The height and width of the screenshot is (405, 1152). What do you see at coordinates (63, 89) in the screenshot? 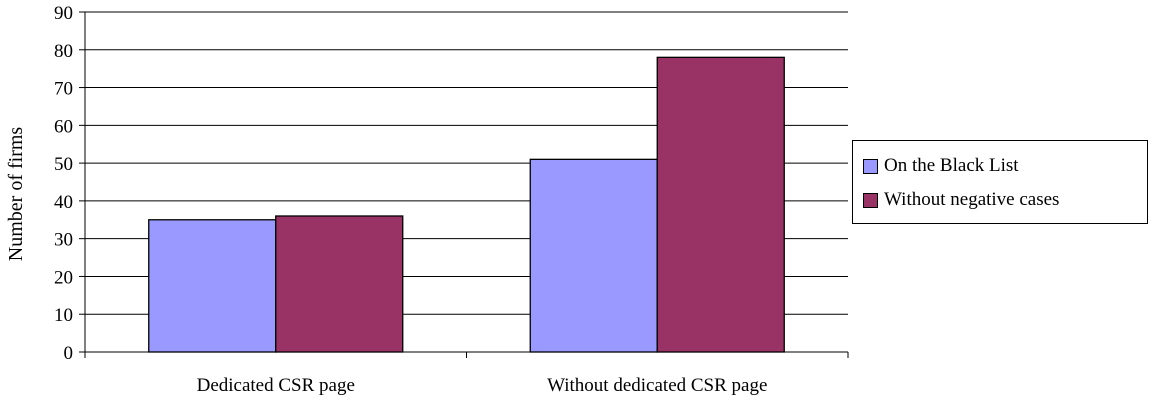
I see `y-tick-label: 70` at bounding box center [63, 89].